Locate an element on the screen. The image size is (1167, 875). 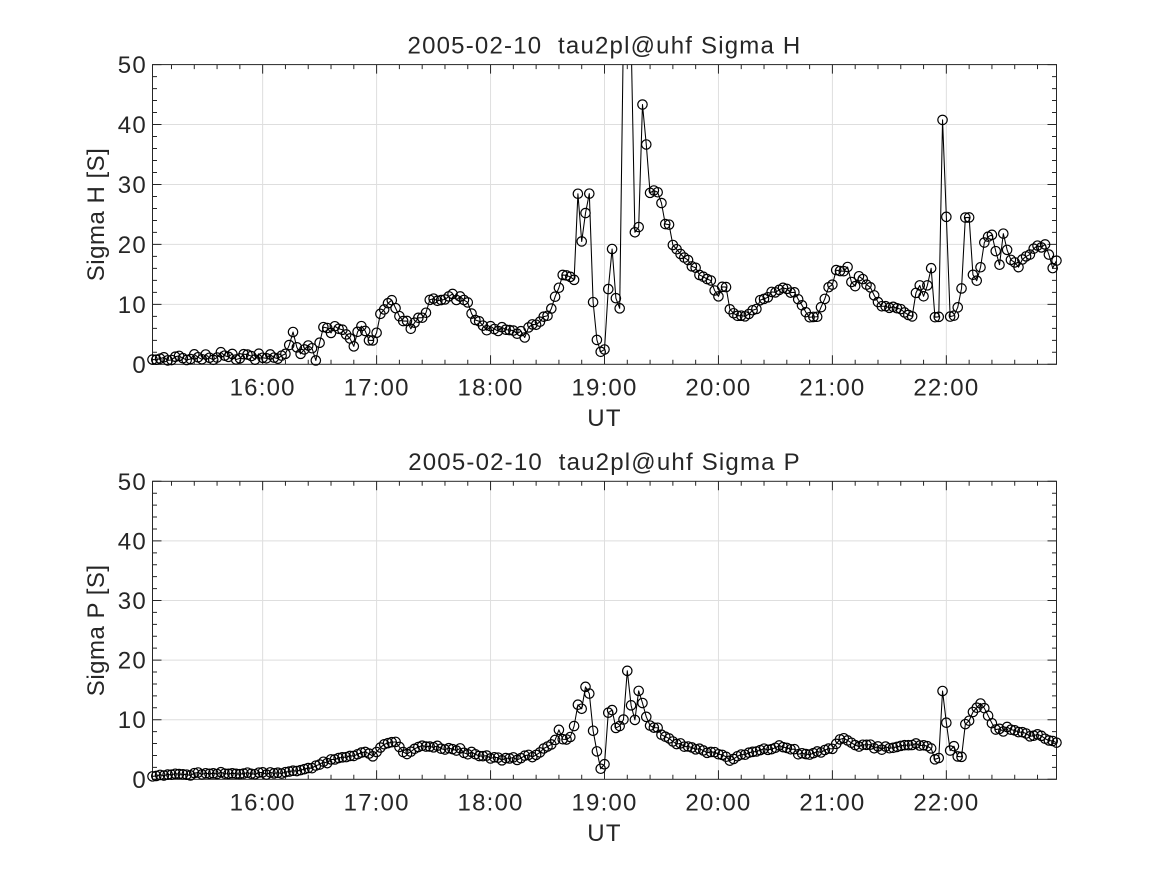
svg-text: 2005-02-10 tau2pl@uhf Sigma P is located at coordinates (604, 462).